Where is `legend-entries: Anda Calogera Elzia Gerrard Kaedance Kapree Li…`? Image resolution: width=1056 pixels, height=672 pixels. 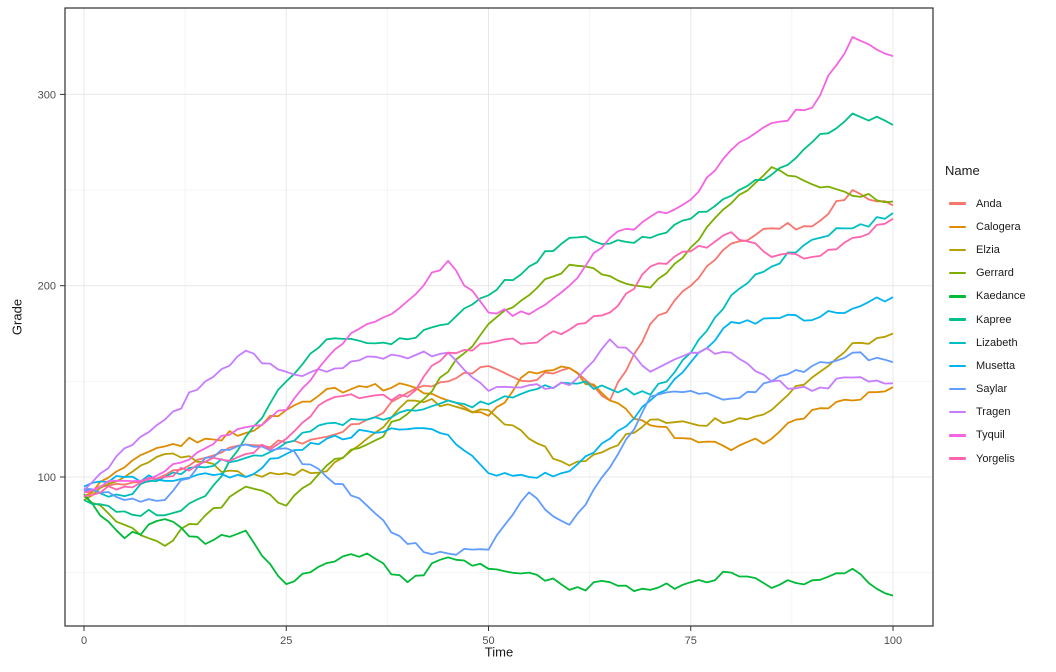 legend-entries: Anda Calogera Elzia Gerrard Kaedance Kapree Li… is located at coordinates (999, 331).